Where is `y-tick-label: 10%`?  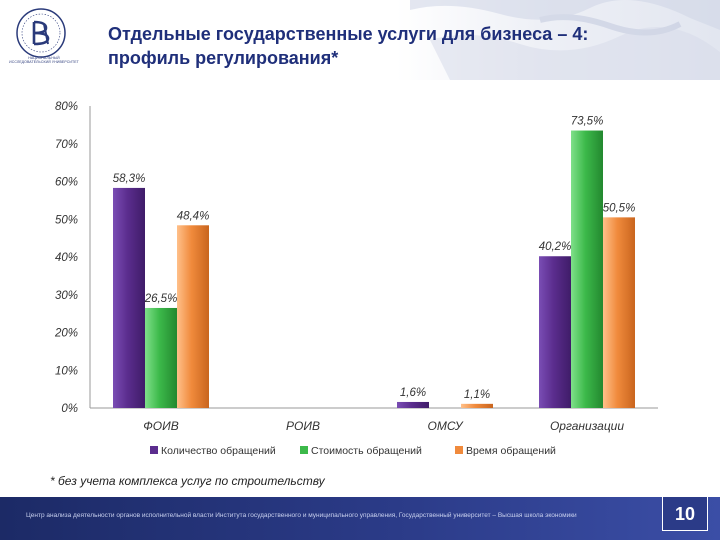
y-tick-label: 10% is located at coordinates (66, 371).